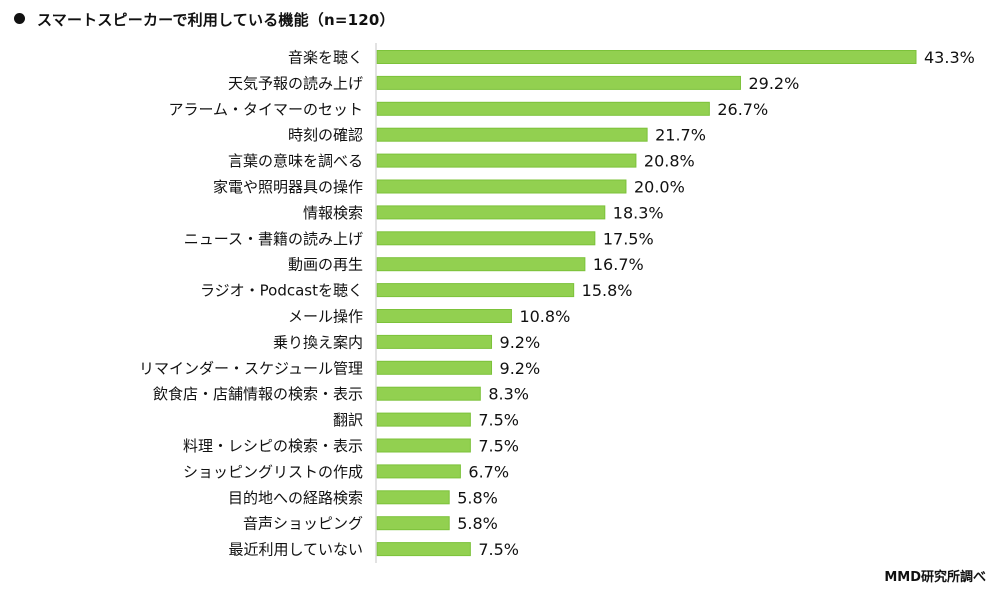  What do you see at coordinates (544, 316) in the screenshot?
I see `value-label: 10.8%` at bounding box center [544, 316].